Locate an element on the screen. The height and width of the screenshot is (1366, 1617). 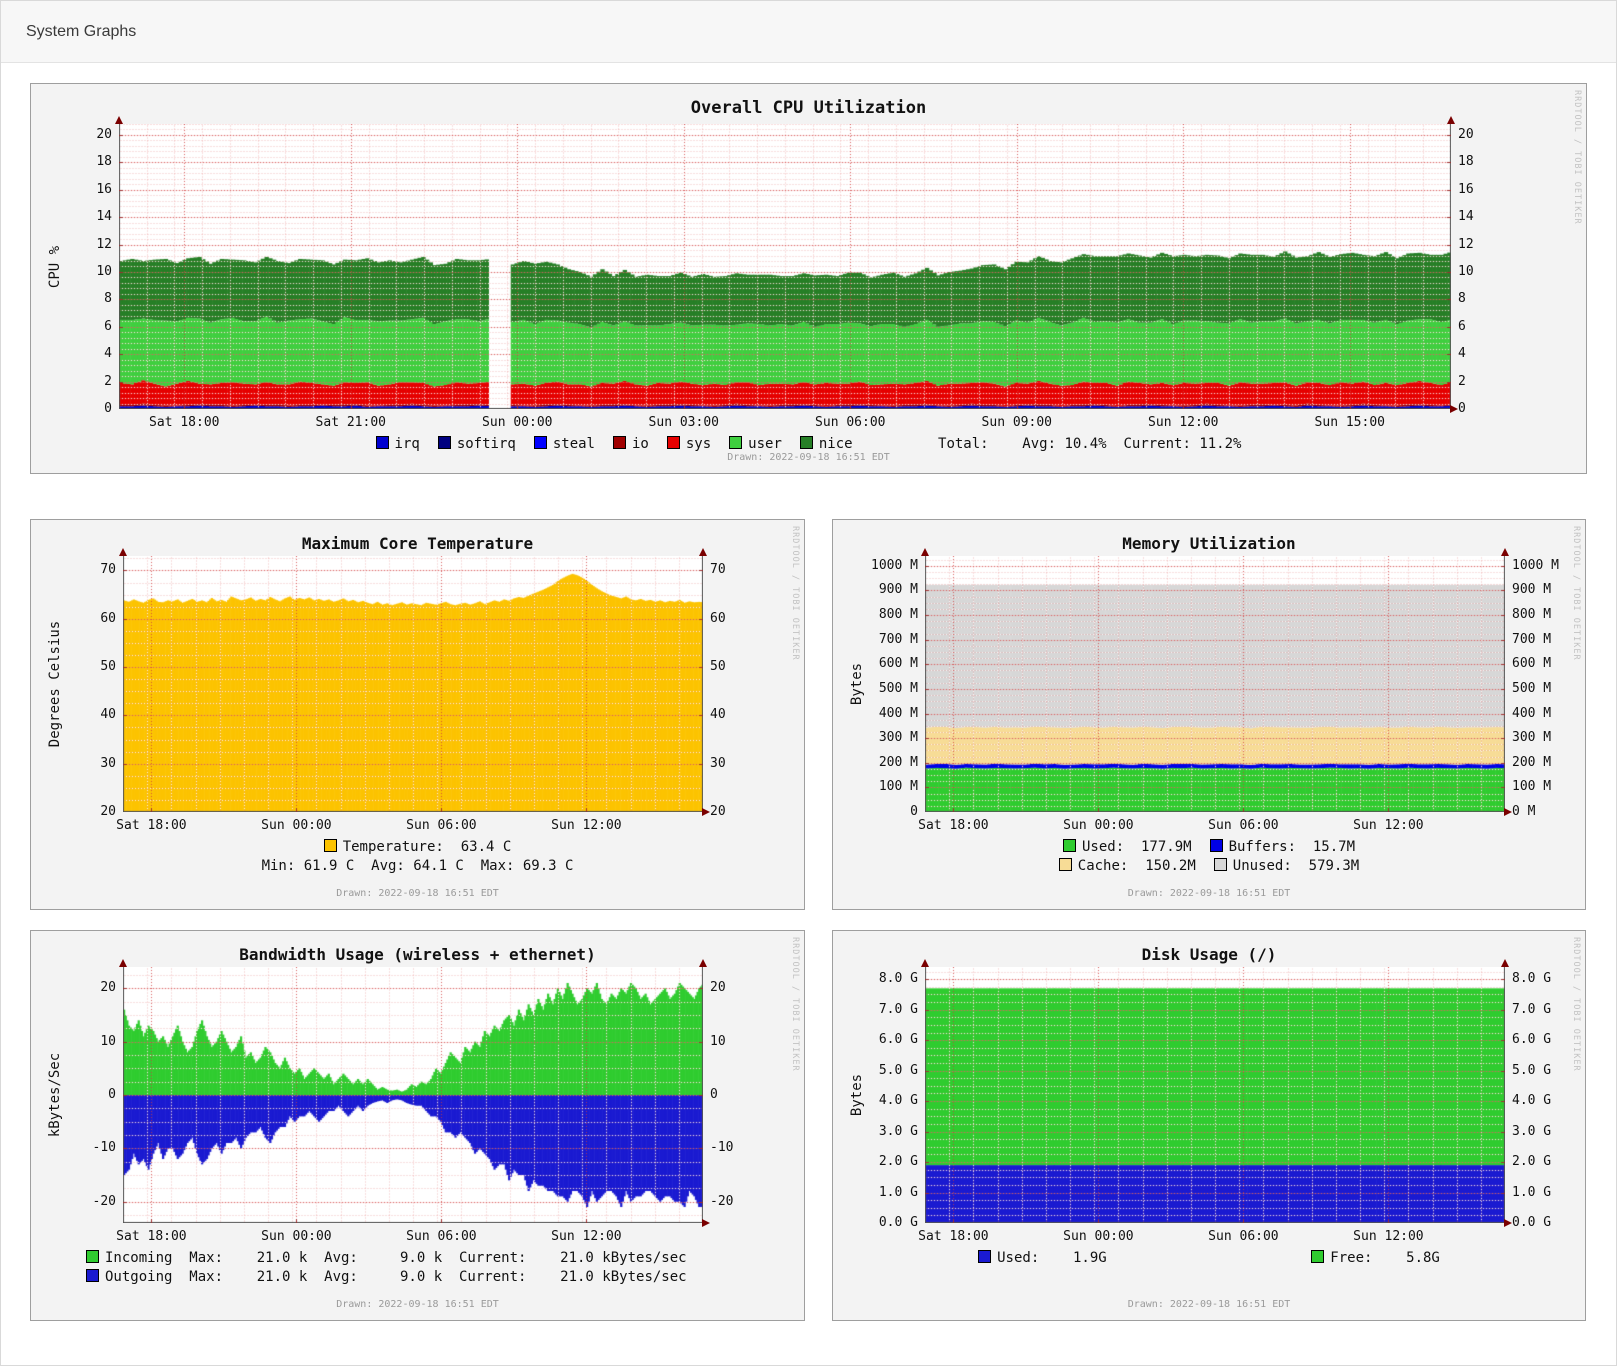
y-tick-label: 3.0 G is located at coordinates (898, 1131).